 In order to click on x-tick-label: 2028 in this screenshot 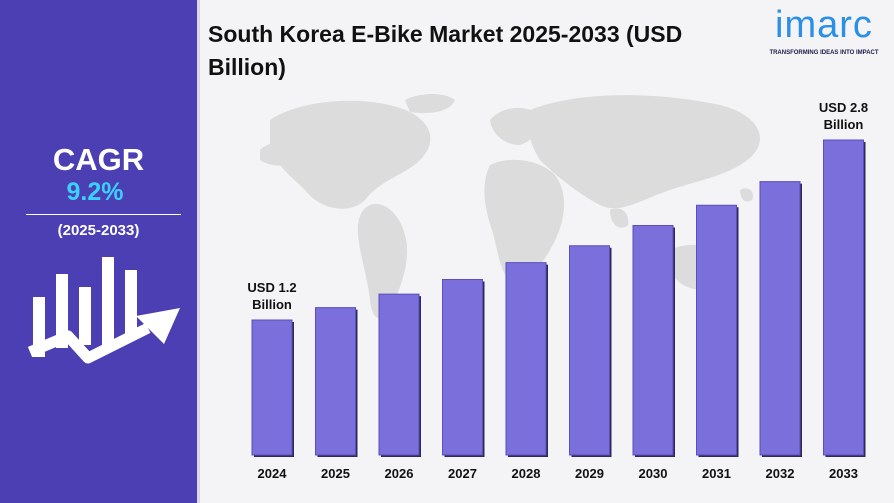, I will do `click(526, 473)`.